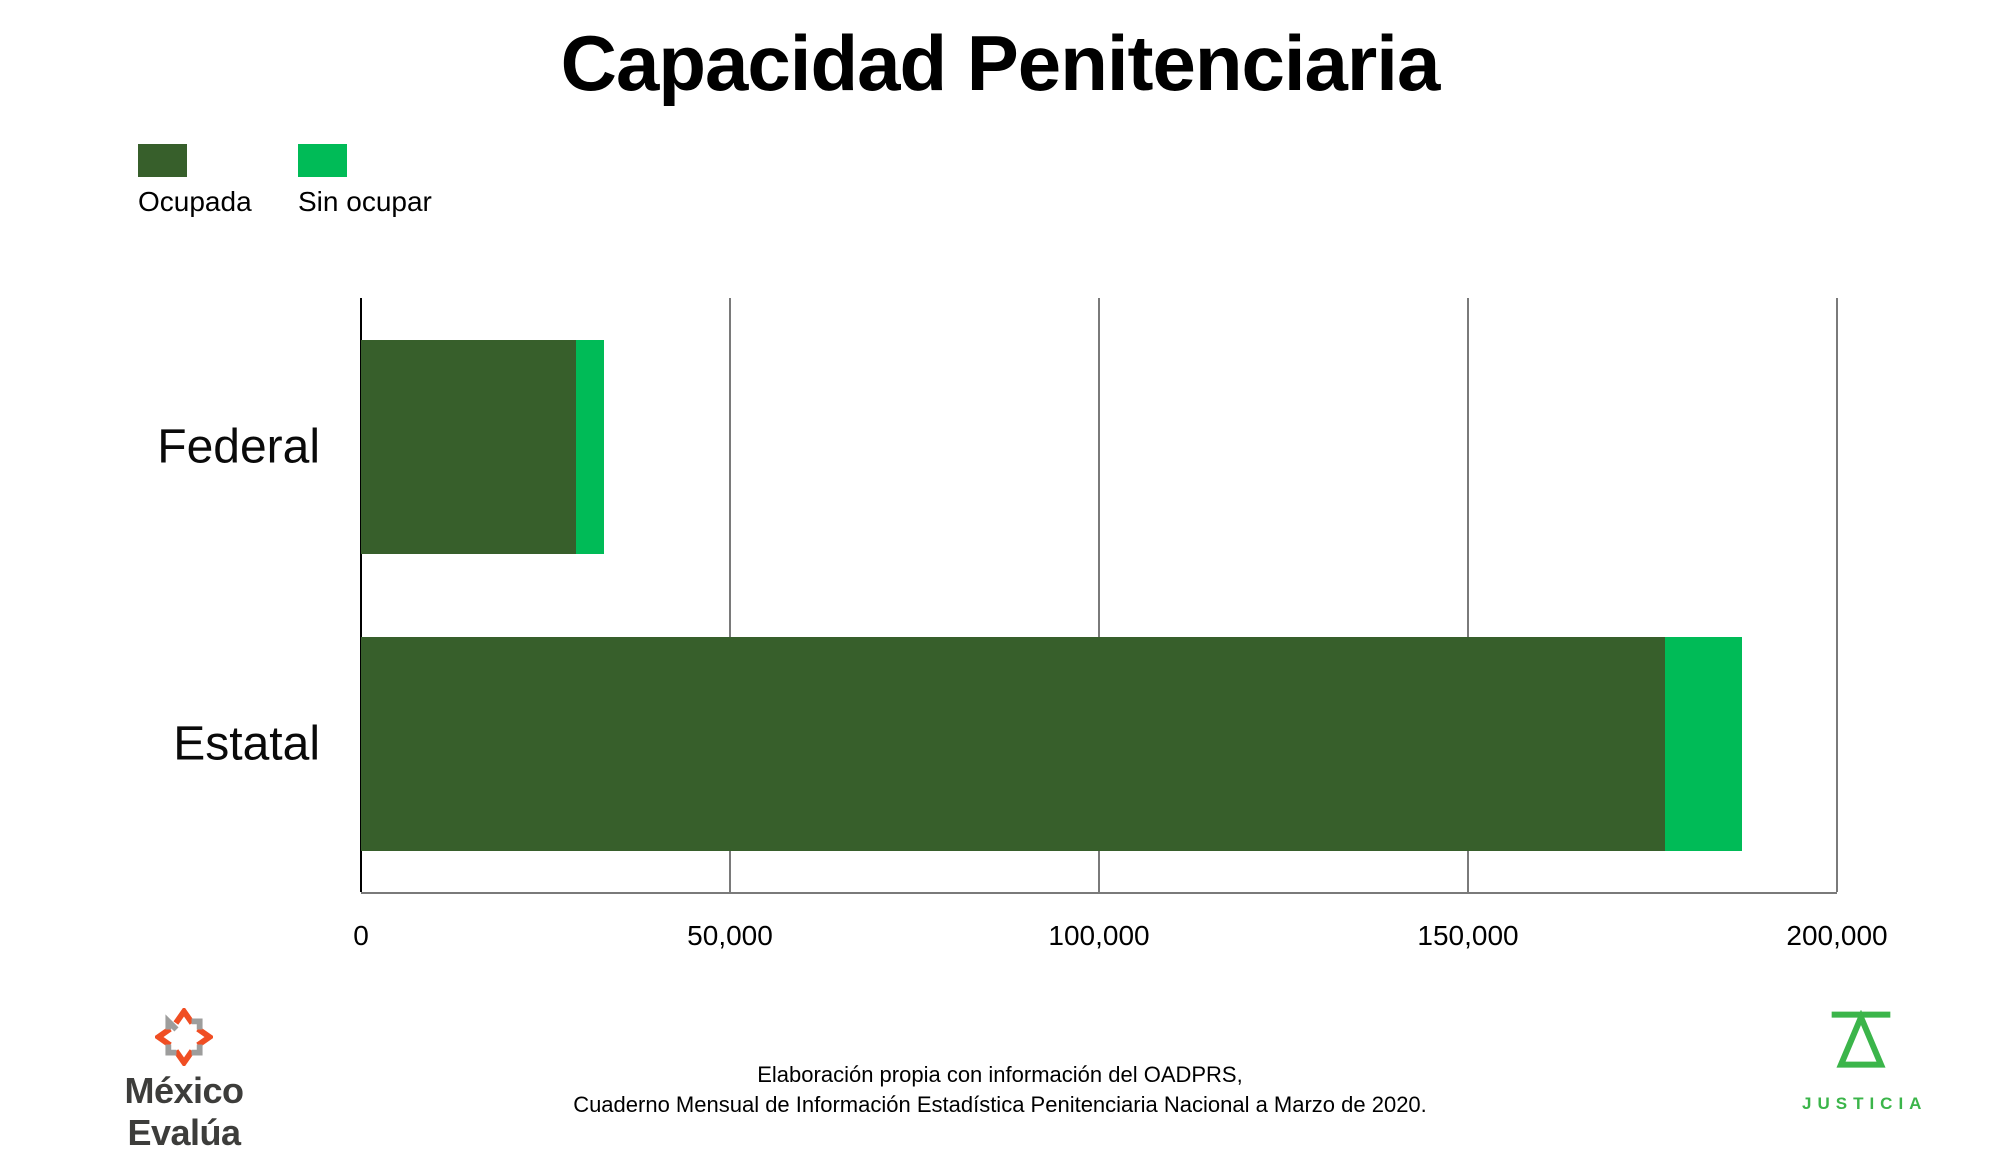  I want to click on bar-segment-estatal-ocupada, so click(1013, 743).